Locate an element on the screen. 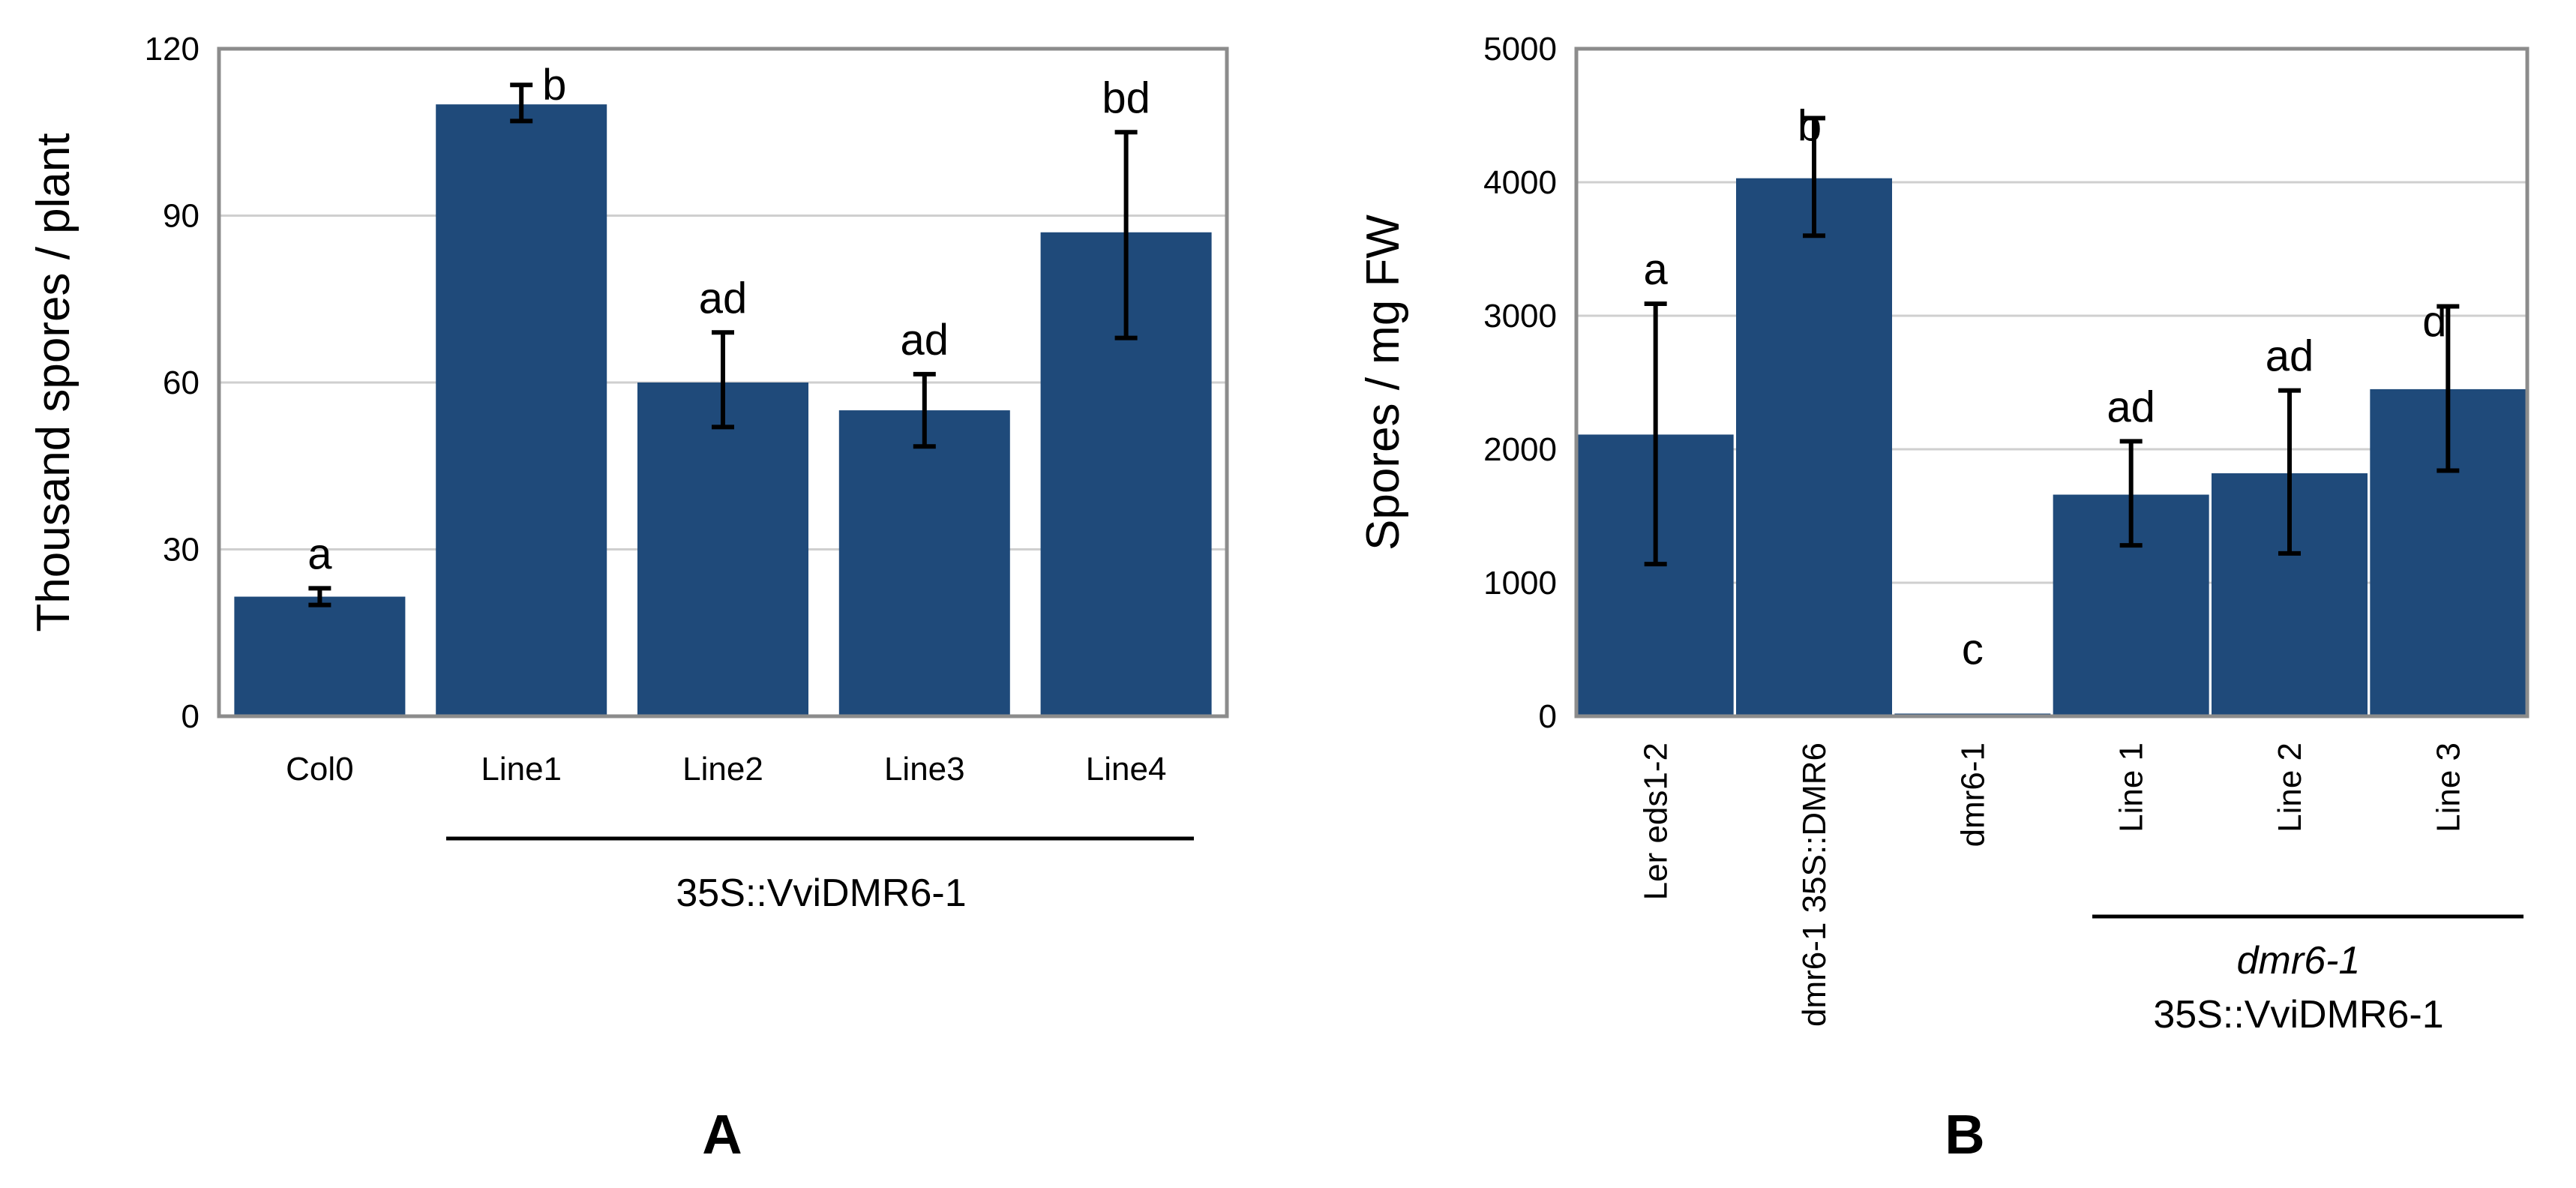 The width and height of the screenshot is (2576, 1188). x-tick-label: dmr6-1 35S::DMR6 is located at coordinates (1815, 884).